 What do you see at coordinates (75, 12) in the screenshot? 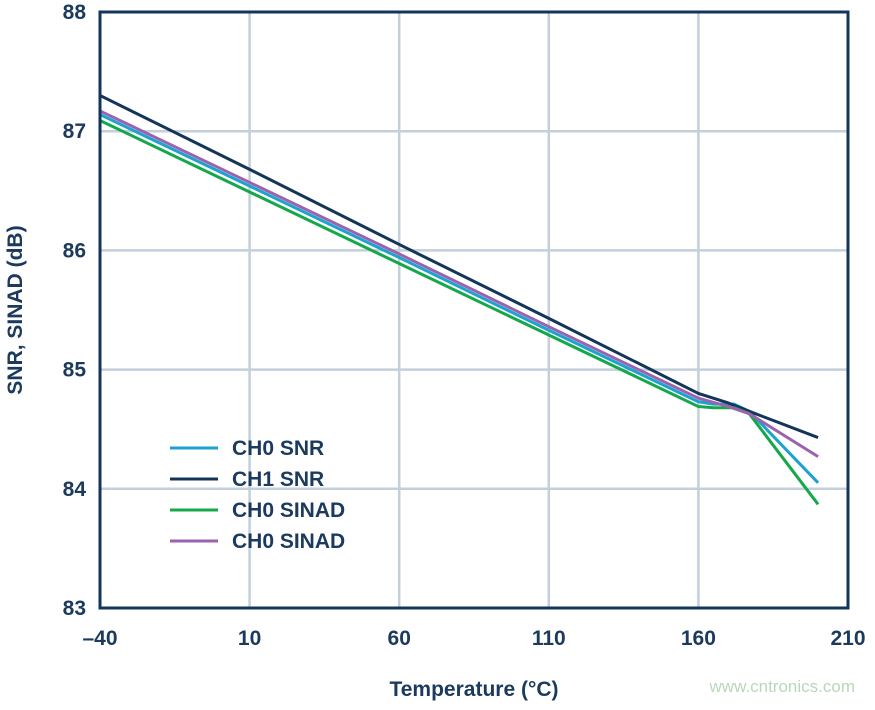
I see `y-tick-label: 88` at bounding box center [75, 12].